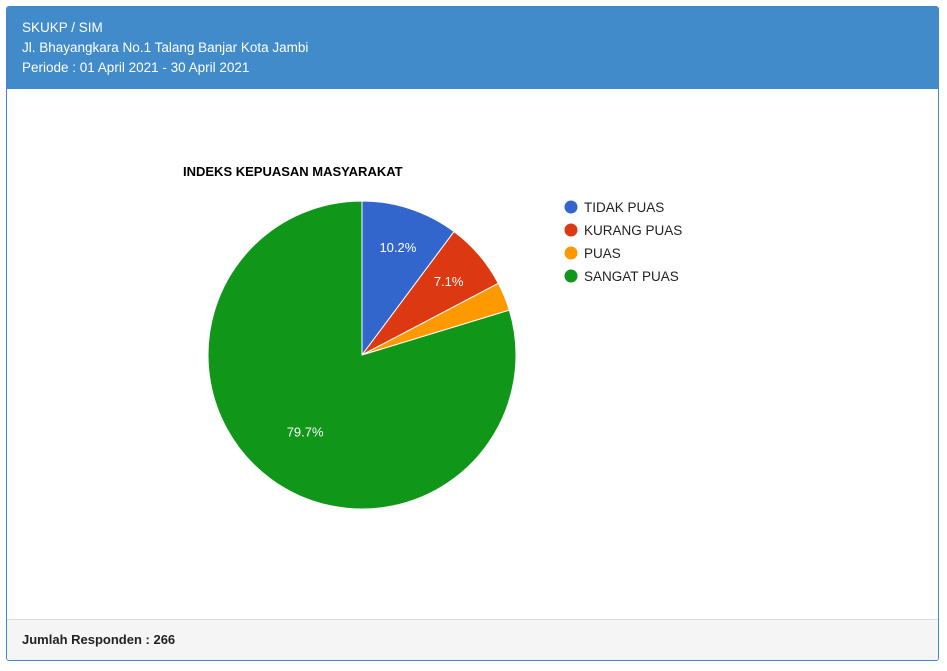 The image size is (947, 671). Describe the element at coordinates (623, 242) in the screenshot. I see `chart-legend: TIDAK PUAS KURANG PUAS PUAS SANGAT PUAS` at that location.